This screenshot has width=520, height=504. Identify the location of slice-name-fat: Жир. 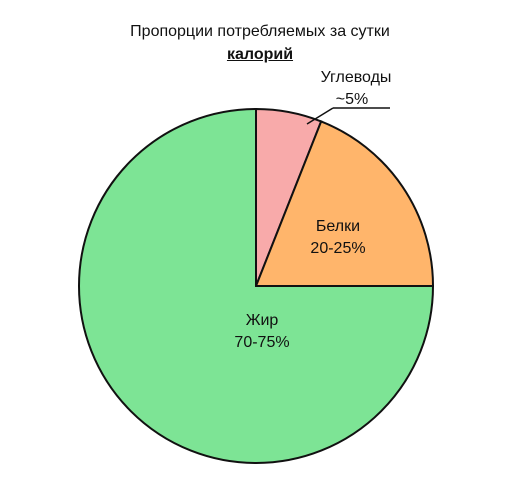
(262, 320).